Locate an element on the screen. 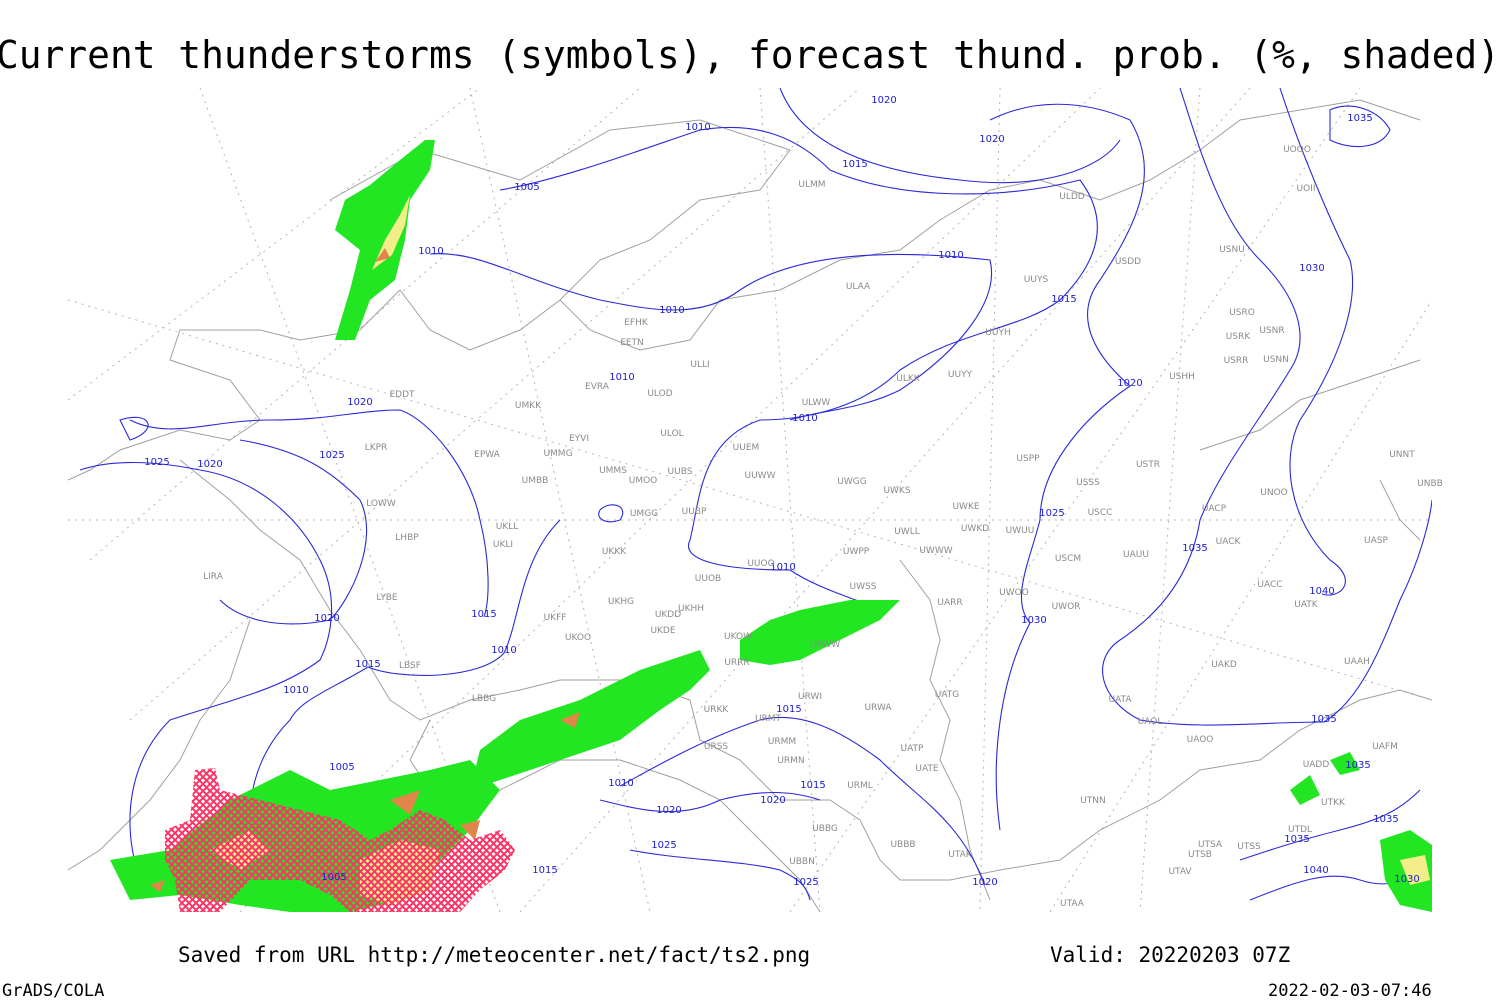  station-label: UWPP is located at coordinates (856, 552).